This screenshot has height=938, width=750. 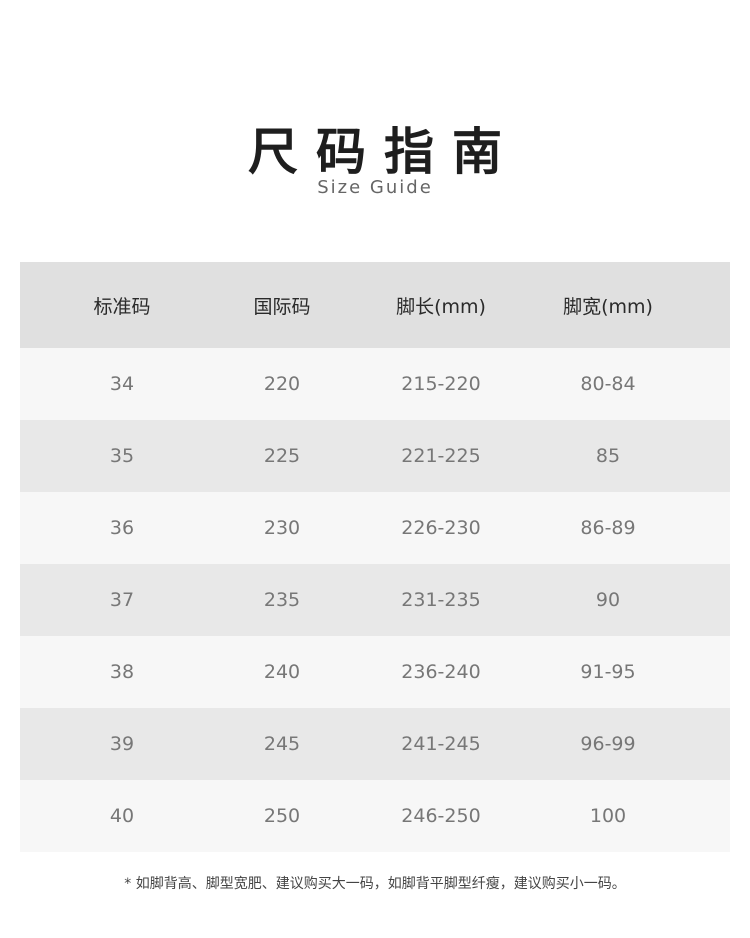 I want to click on table-row: 40 250 246-250 100, so click(x=375, y=816).